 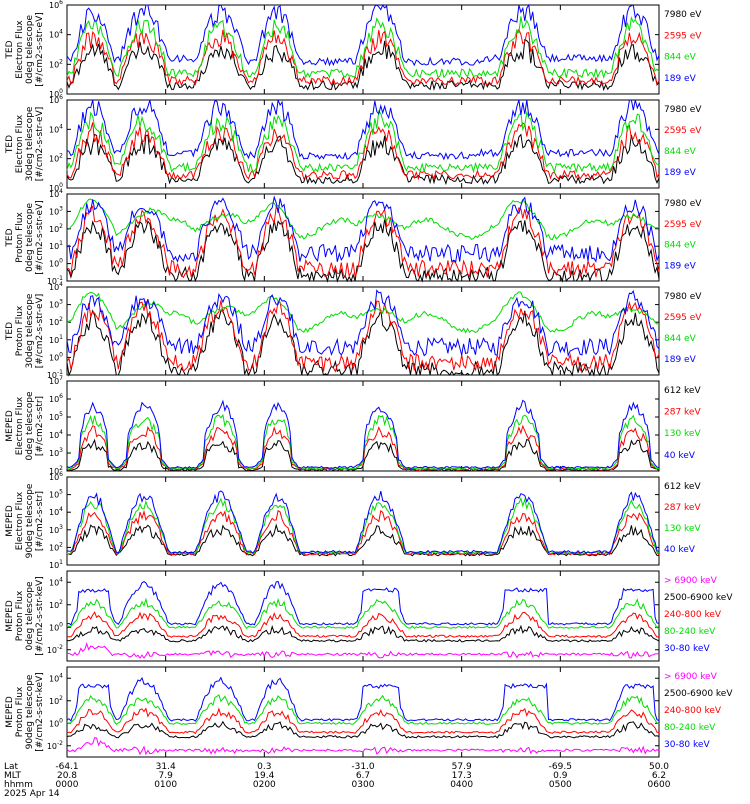 What do you see at coordinates (11, 767) in the screenshot?
I see `footer-row-label-lat: Lat` at bounding box center [11, 767].